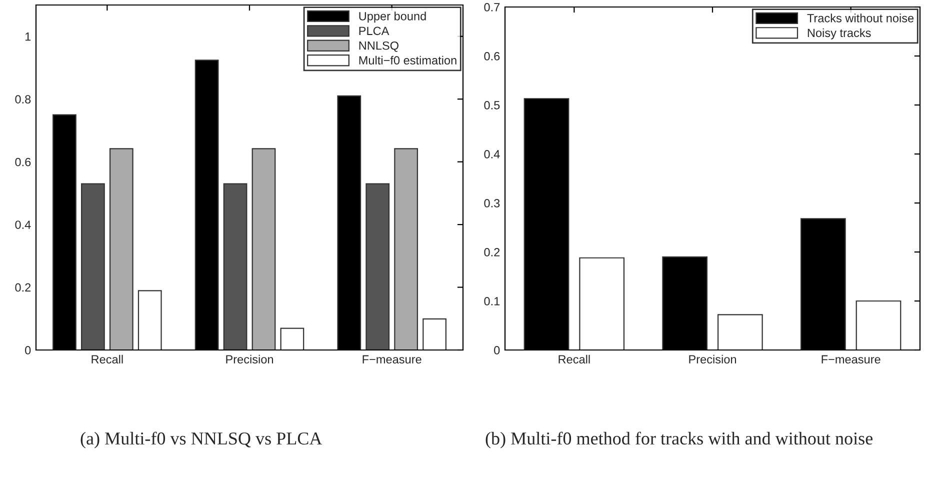  Describe the element at coordinates (492, 7) in the screenshot. I see `y-tick-label: 0.7` at that location.